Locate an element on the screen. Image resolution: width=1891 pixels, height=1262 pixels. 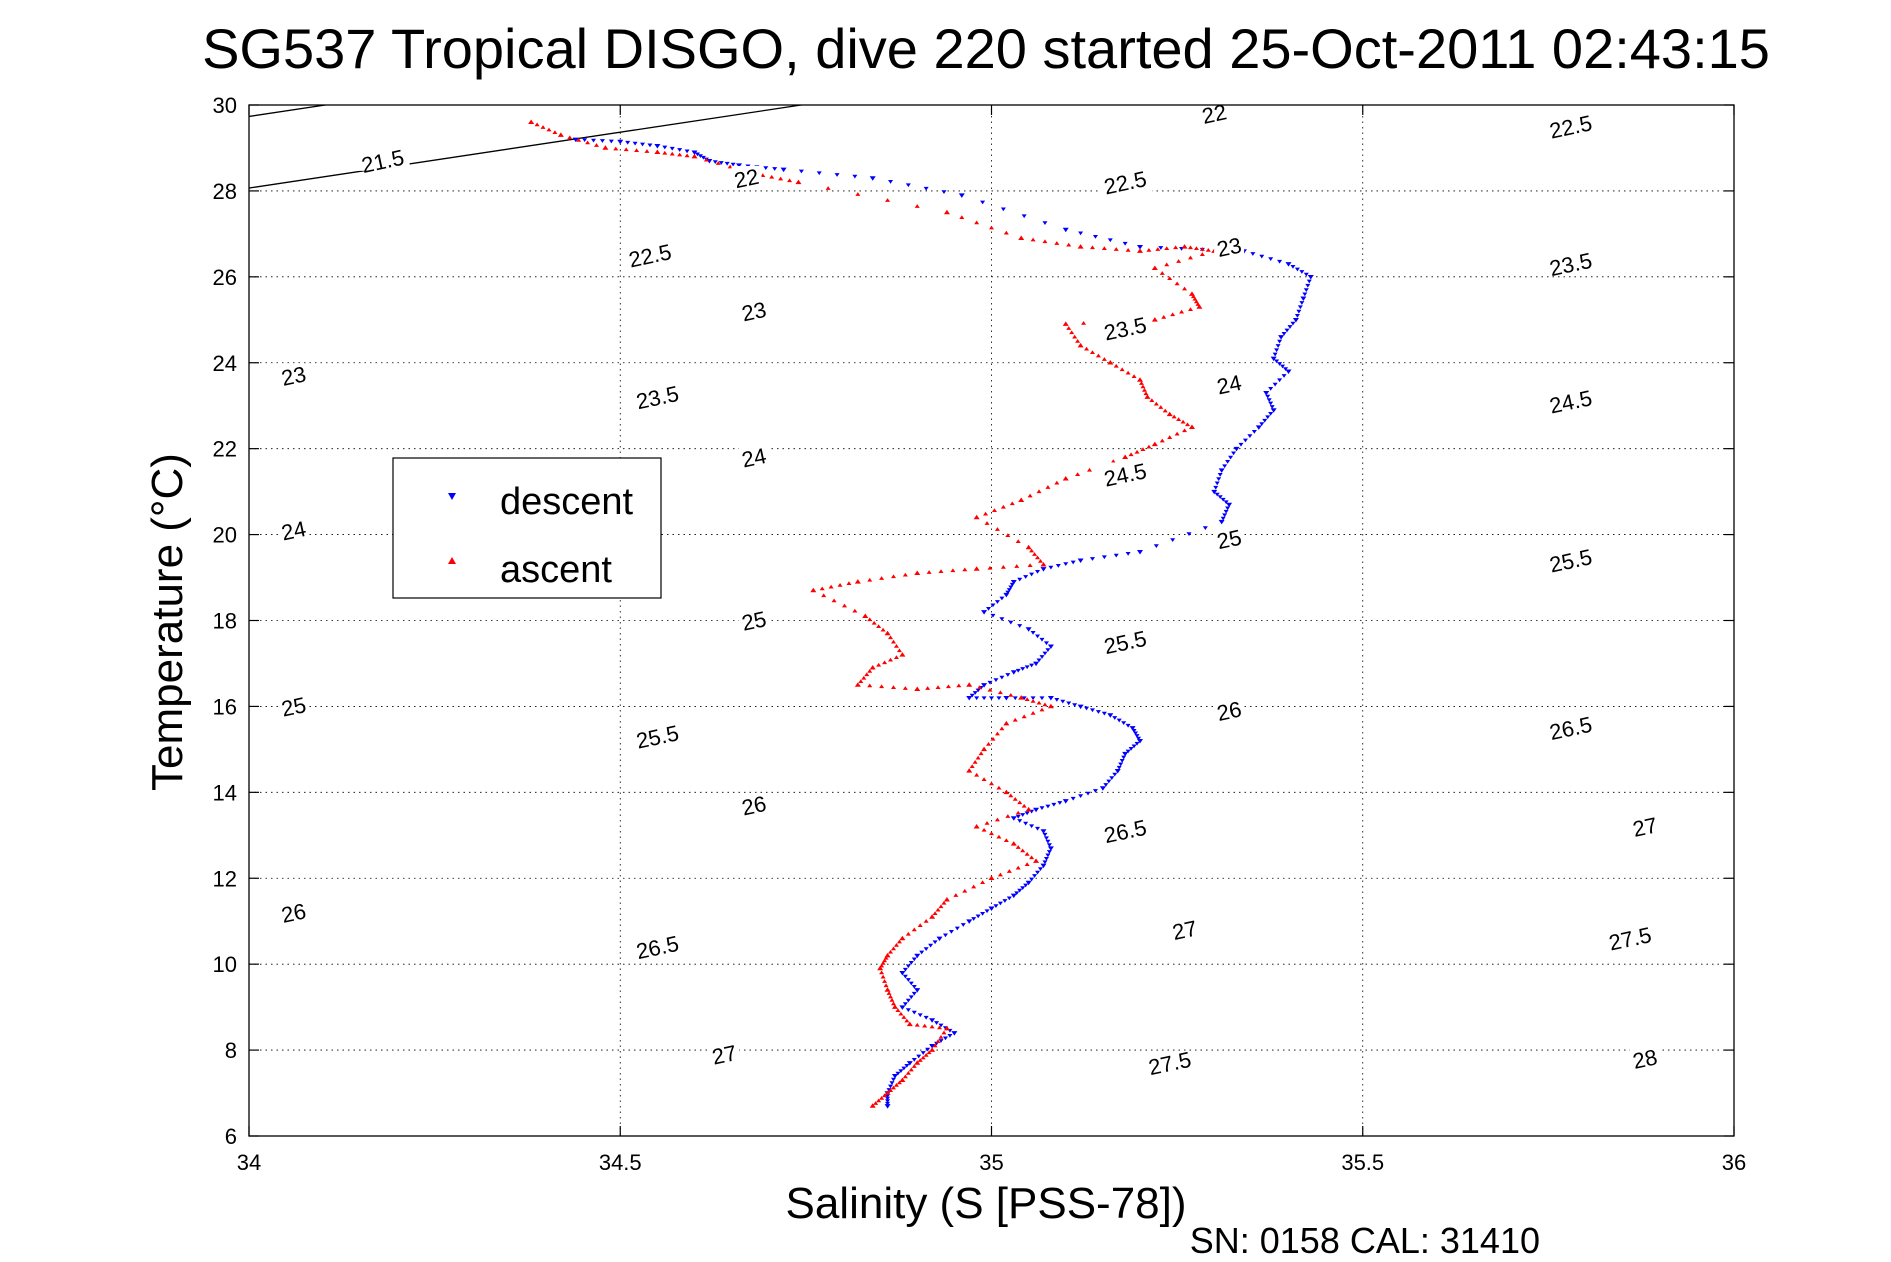
y-tick-label: 6 is located at coordinates (231, 1136).